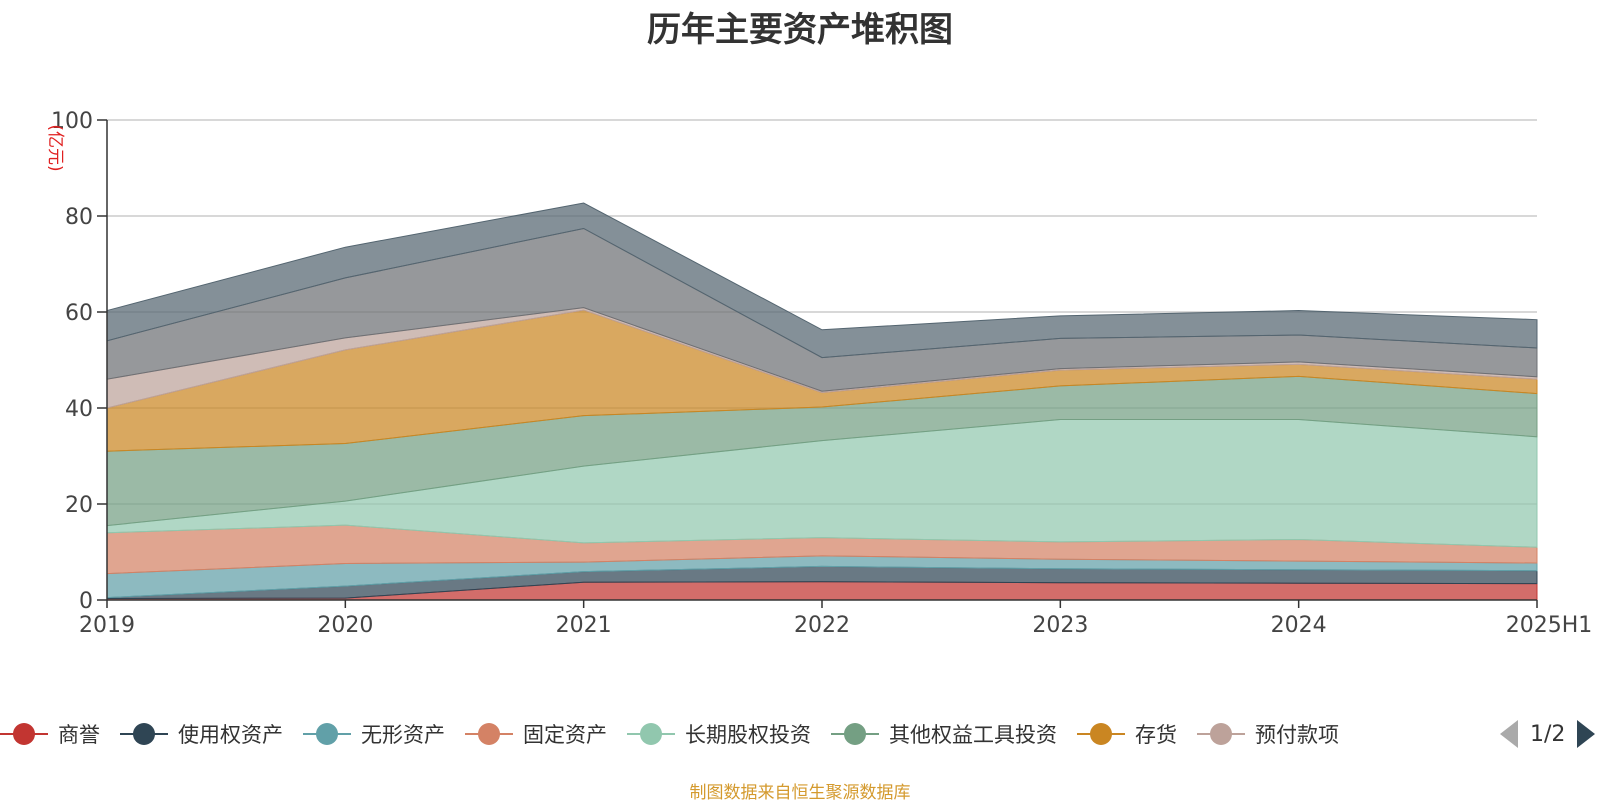 This screenshot has width=1600, height=803. Describe the element at coordinates (1297, 735) in the screenshot. I see `legend-label: 预付款项` at that location.